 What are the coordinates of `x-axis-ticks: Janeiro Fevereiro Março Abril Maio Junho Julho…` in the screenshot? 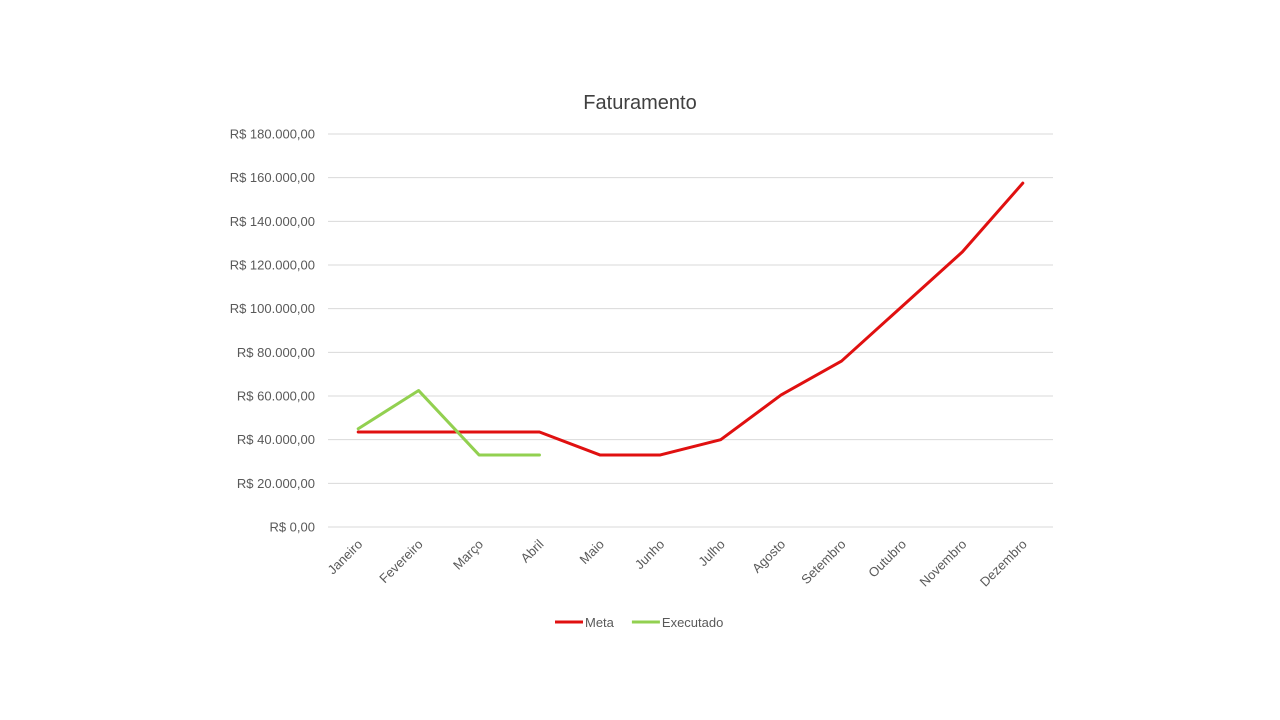 It's located at (677, 562).